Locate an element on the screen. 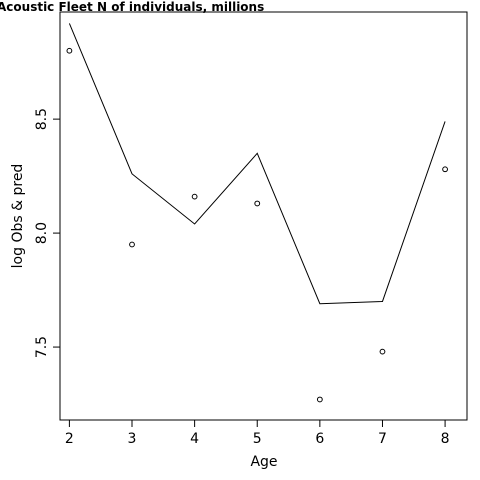 The height and width of the screenshot is (480, 480). y-tick-label: 8.5 is located at coordinates (42, 119).